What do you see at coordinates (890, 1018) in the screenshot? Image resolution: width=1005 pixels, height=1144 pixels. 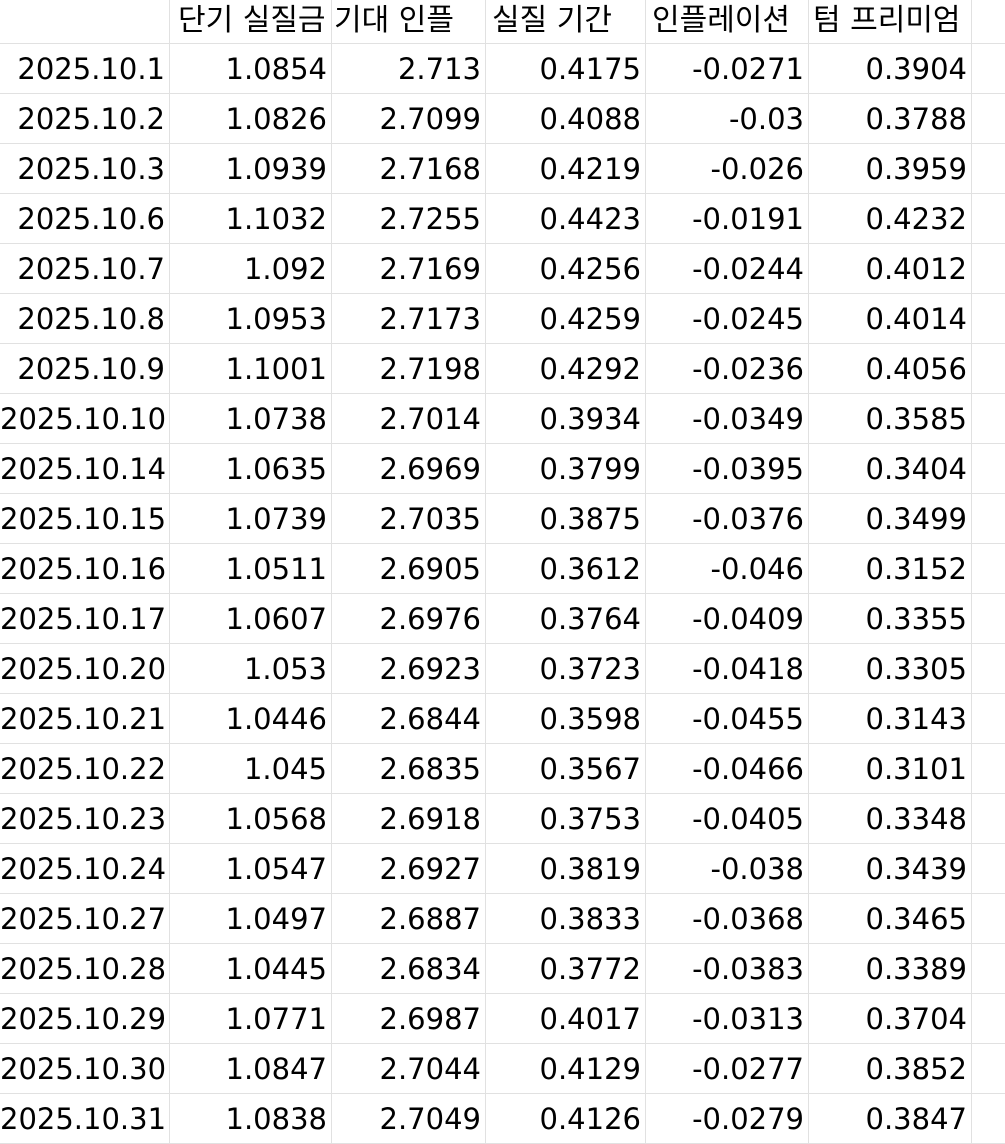 I see `term-premium-cell: 0.3704` at bounding box center [890, 1018].